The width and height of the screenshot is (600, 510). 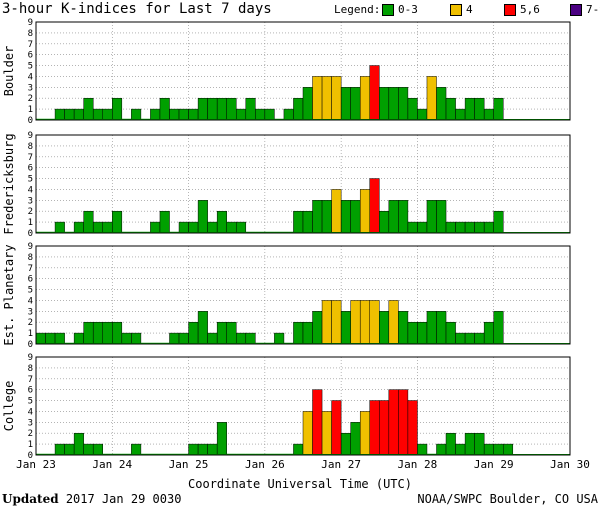 What do you see at coordinates (30, 358) in the screenshot?
I see `y-tick-label-college: 9` at bounding box center [30, 358].